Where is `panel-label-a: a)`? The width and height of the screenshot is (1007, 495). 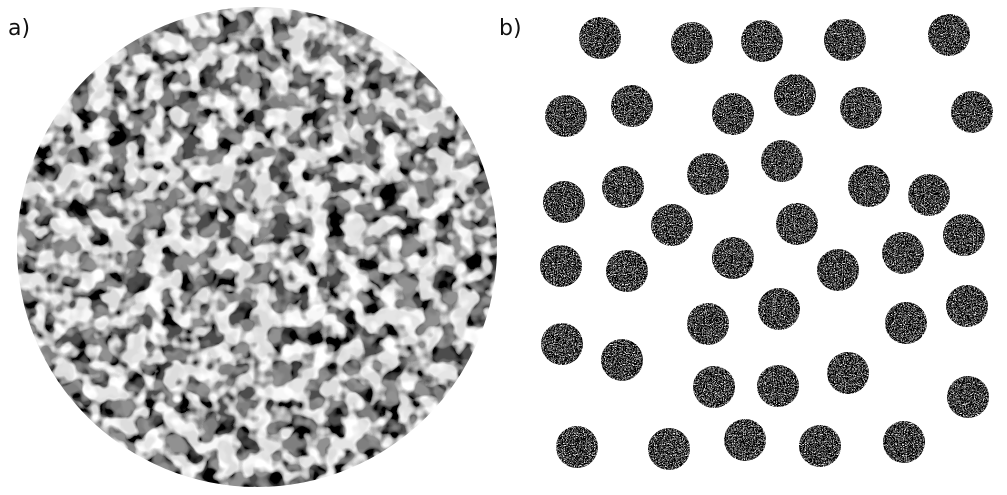
panel-label-a: a) is located at coordinates (19, 28).